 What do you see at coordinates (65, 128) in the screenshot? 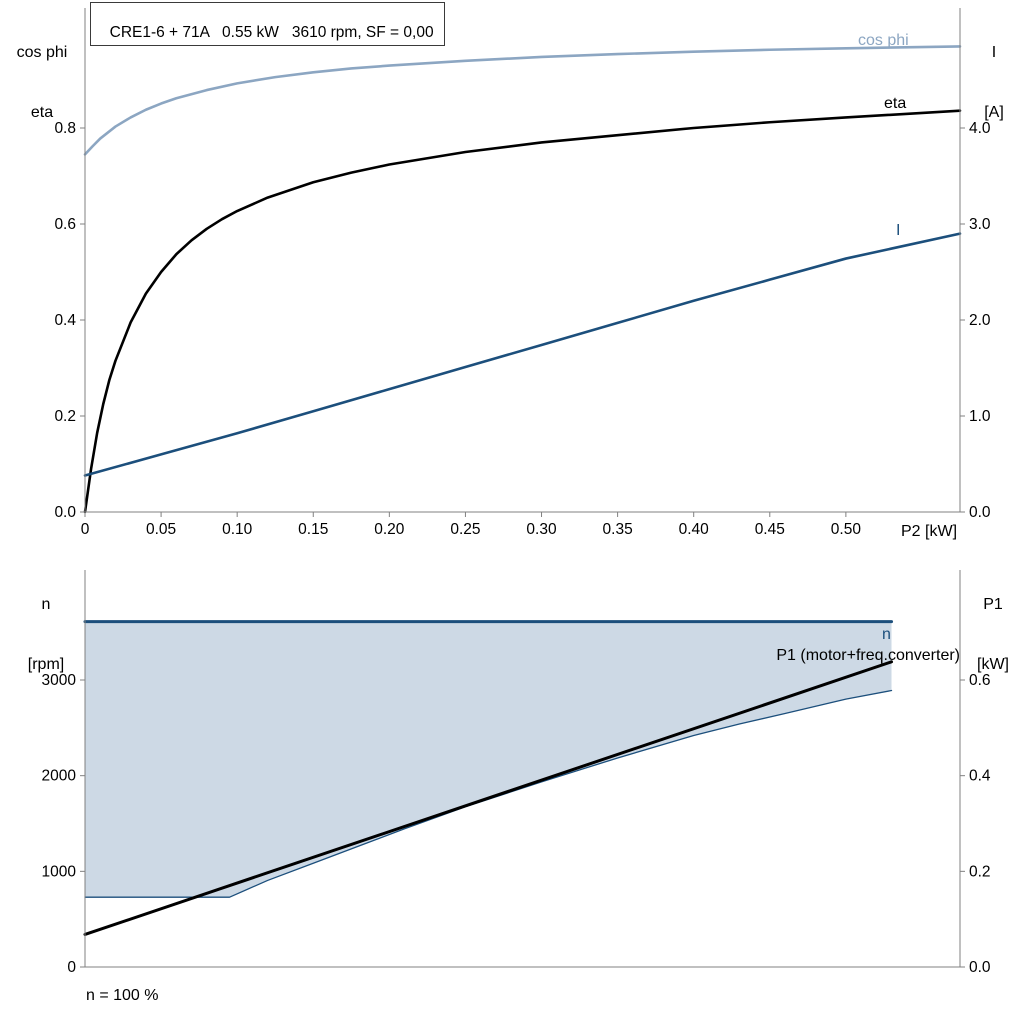
I see `y-left-tick-label: 0.8` at bounding box center [65, 128].